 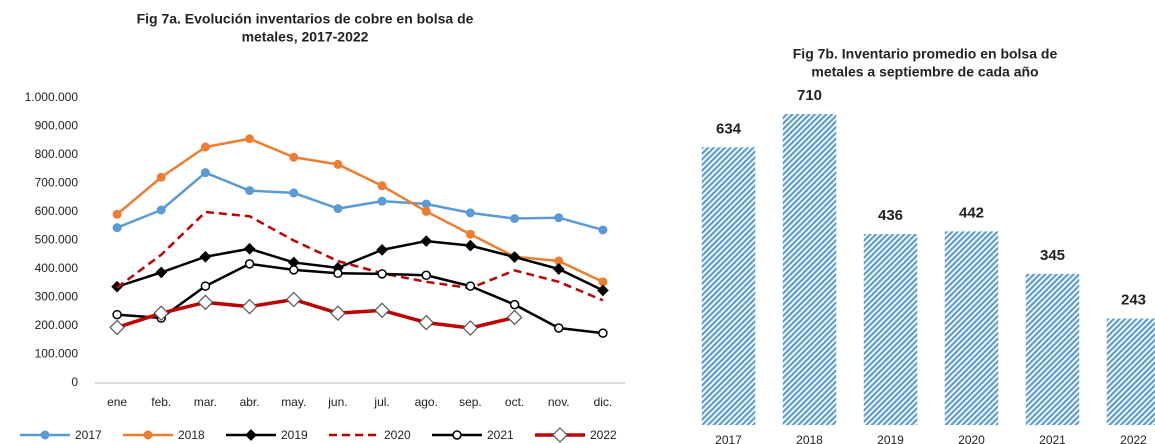 What do you see at coordinates (426, 402) in the screenshot?
I see `x-tick-label: ago.` at bounding box center [426, 402].